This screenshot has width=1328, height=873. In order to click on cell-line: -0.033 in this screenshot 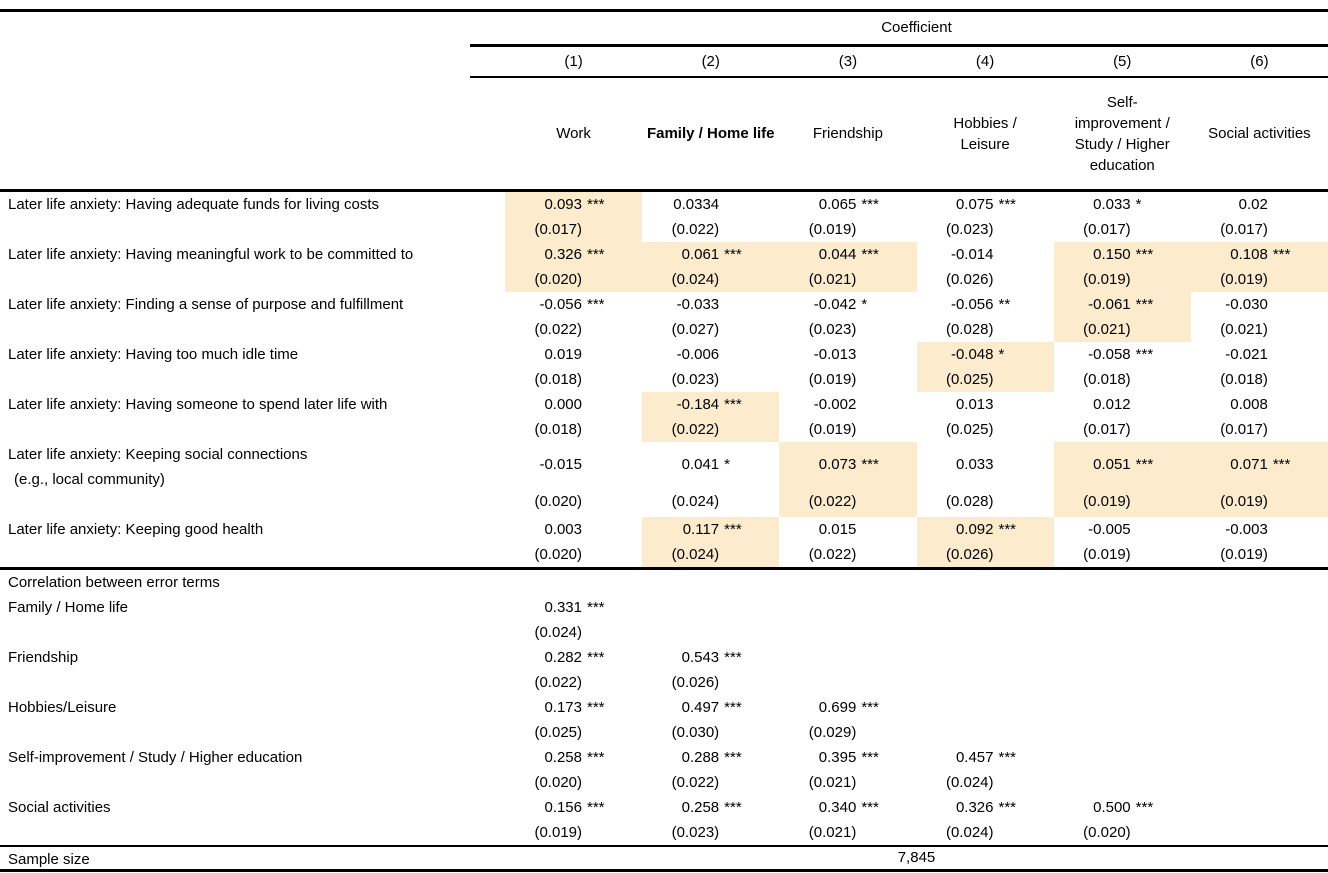, I will do `click(710, 304)`.